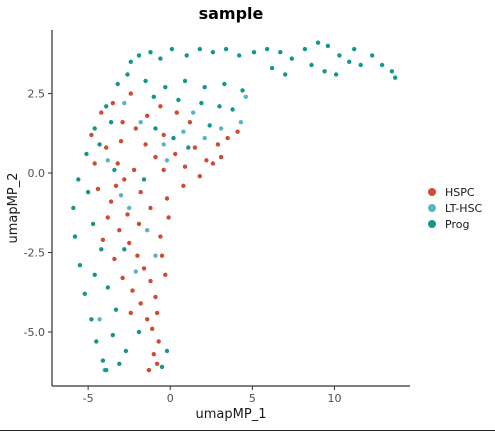 The width and height of the screenshot is (495, 433). Describe the element at coordinates (88, 398) in the screenshot. I see `x-tick-label: -5` at that location.